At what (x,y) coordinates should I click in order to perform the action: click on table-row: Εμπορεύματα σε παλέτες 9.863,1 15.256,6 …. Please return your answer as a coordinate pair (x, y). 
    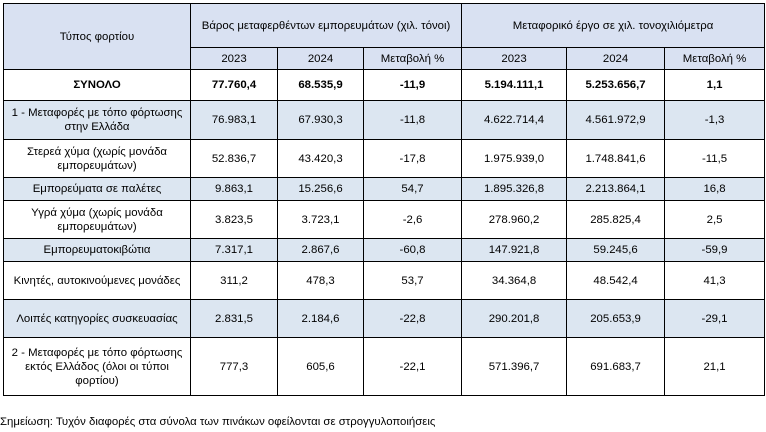
    Looking at the image, I should click on (384, 189).